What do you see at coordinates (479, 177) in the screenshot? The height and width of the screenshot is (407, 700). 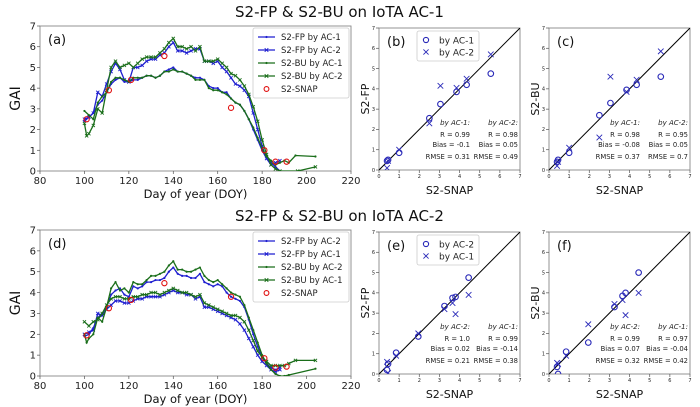 I see `x-tick-label: 5` at bounding box center [479, 177].